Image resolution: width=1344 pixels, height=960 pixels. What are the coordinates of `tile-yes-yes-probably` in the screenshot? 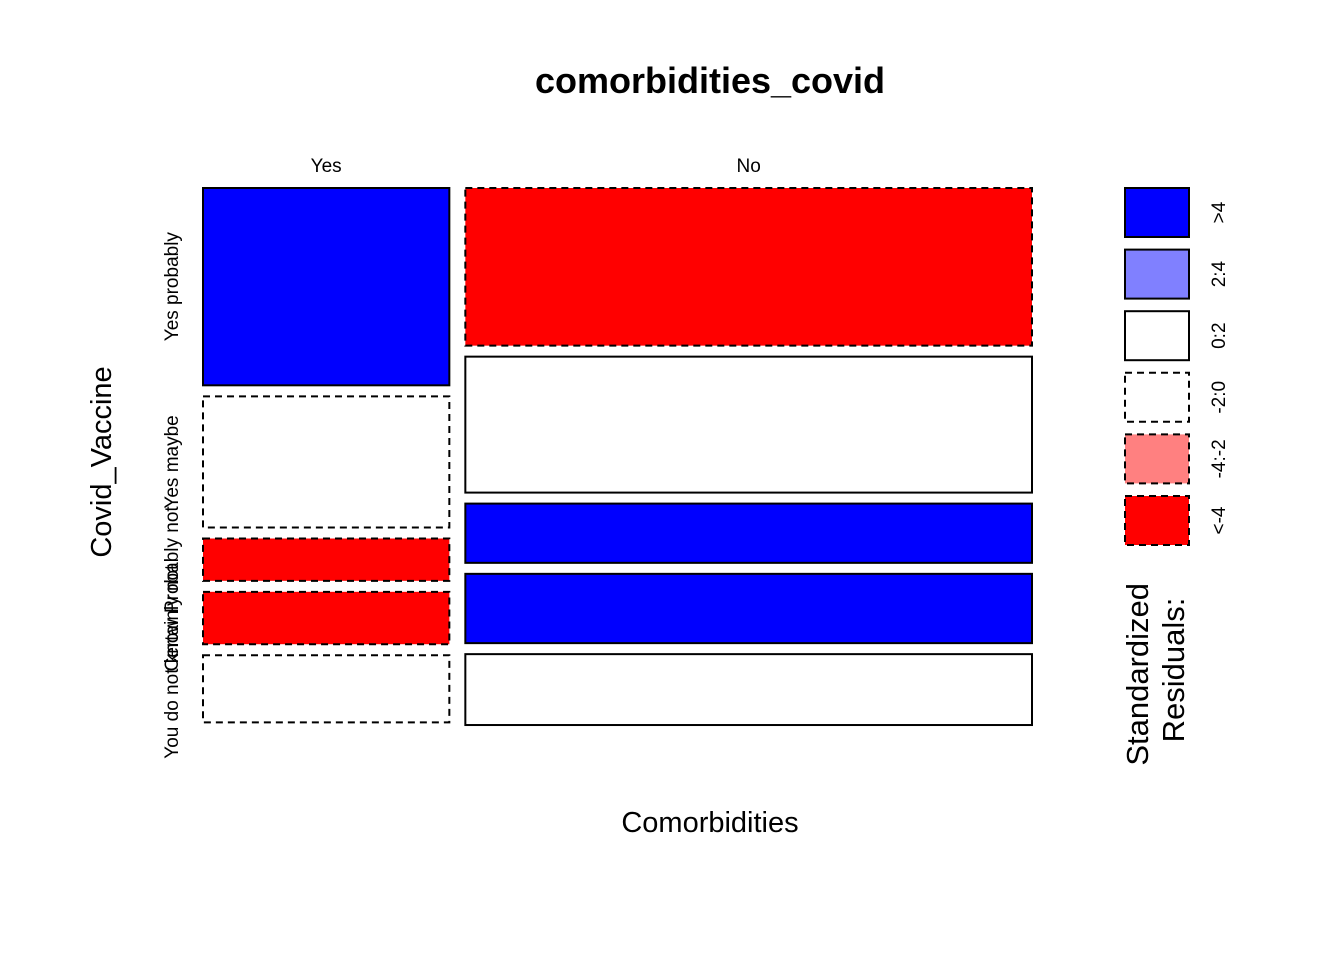 It's located at (326, 287).